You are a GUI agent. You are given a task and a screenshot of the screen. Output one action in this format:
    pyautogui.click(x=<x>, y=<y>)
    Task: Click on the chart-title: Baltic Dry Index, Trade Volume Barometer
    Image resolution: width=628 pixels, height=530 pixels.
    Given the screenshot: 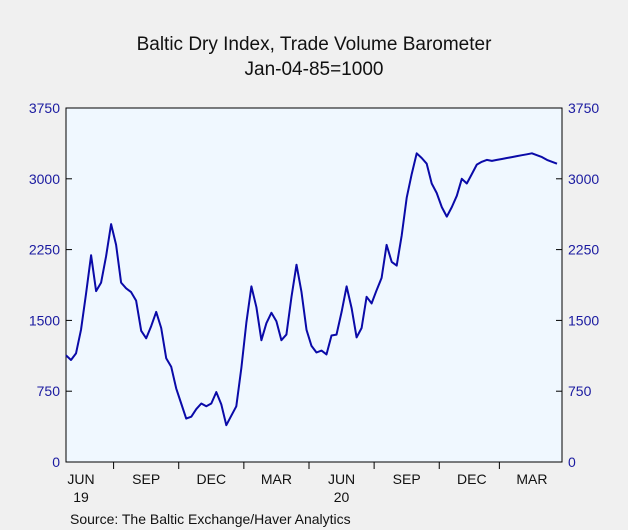 What is the action you would take?
    pyautogui.click(x=314, y=44)
    